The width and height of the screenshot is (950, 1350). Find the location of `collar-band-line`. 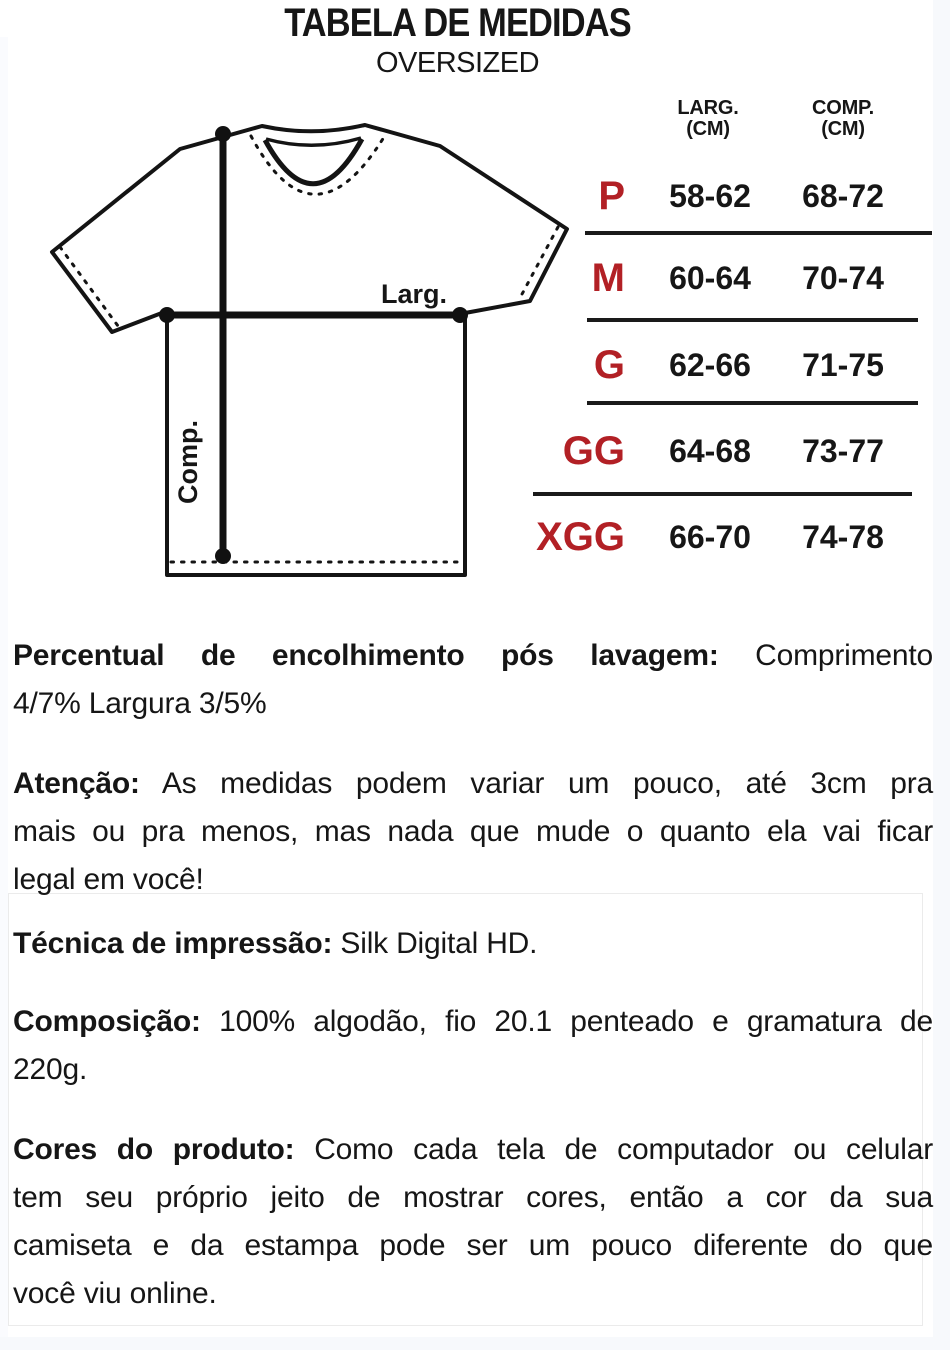

collar-band-line is located at coordinates (313, 141).